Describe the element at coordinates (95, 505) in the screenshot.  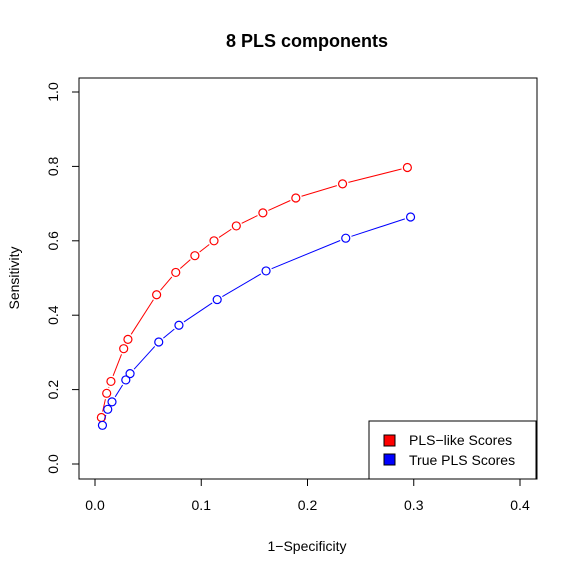
I see `x-tick-label: 0.0` at that location.